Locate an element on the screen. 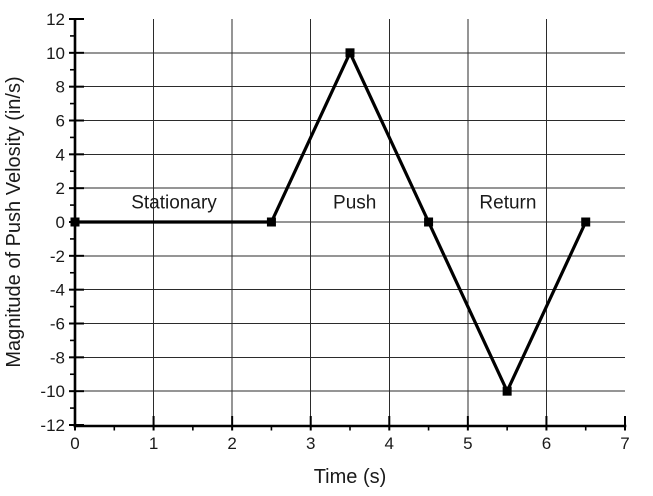 The width and height of the screenshot is (653, 496). y-tick-label: -6 is located at coordinates (57, 324).